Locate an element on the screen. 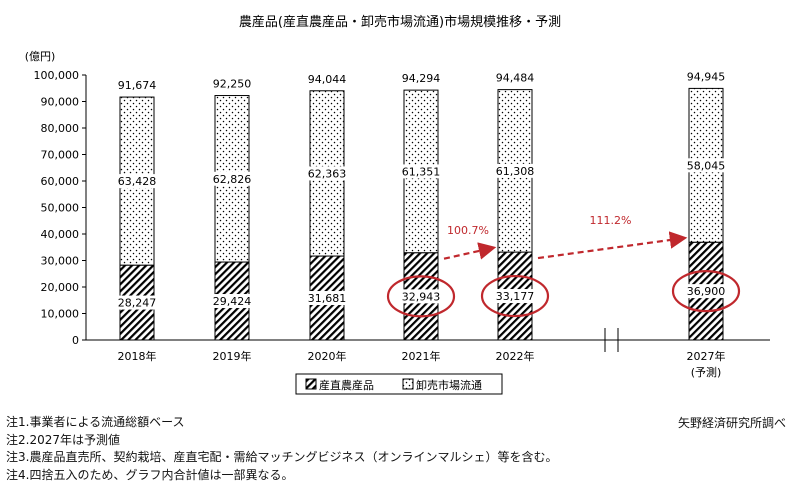  note-2: 注2.2027年は予測値 is located at coordinates (63, 439).